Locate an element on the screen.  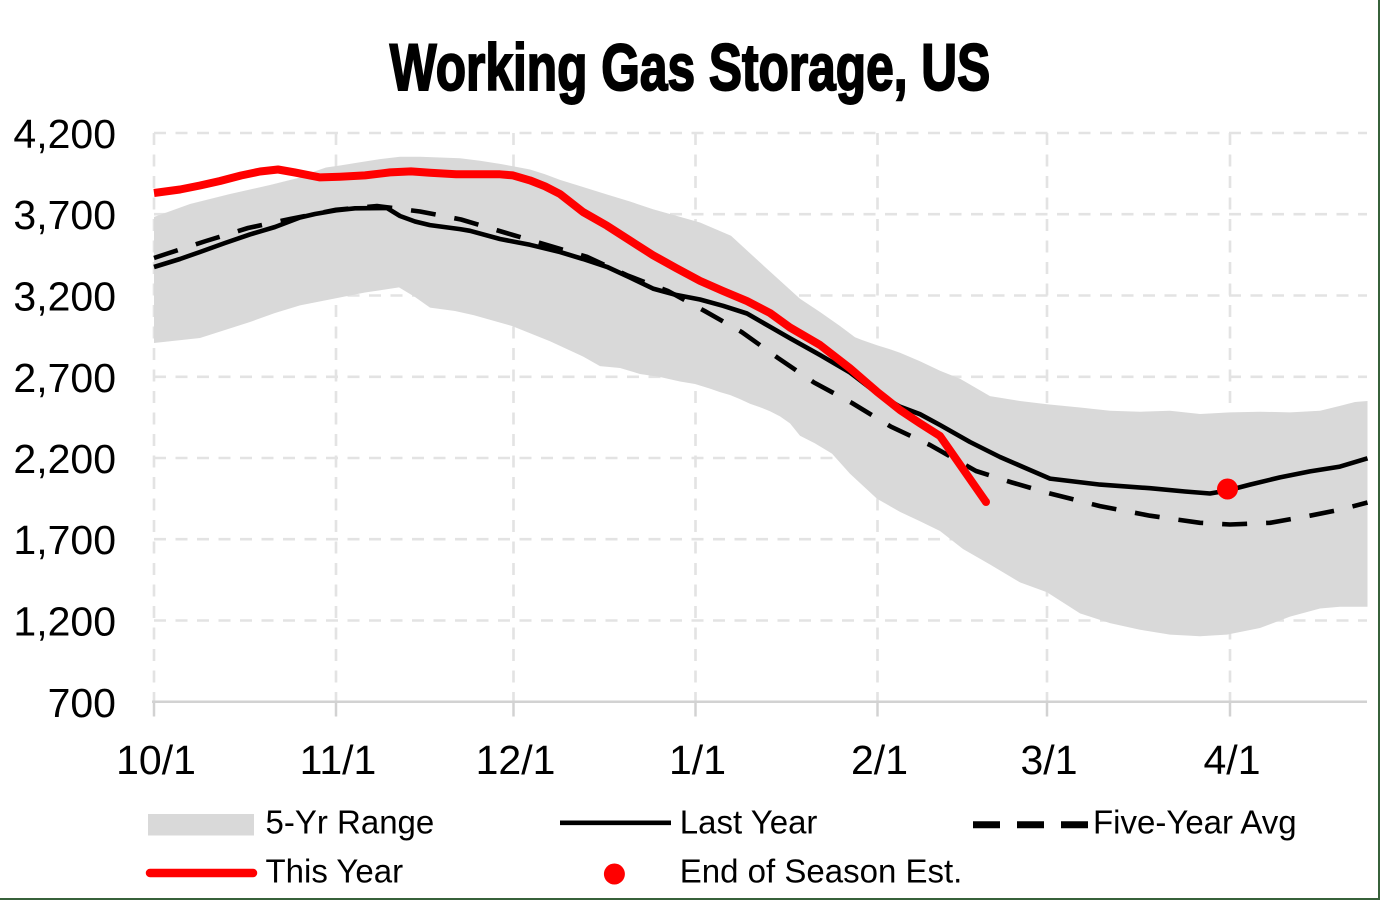
svg-text: This Year is located at coordinates (335, 871).